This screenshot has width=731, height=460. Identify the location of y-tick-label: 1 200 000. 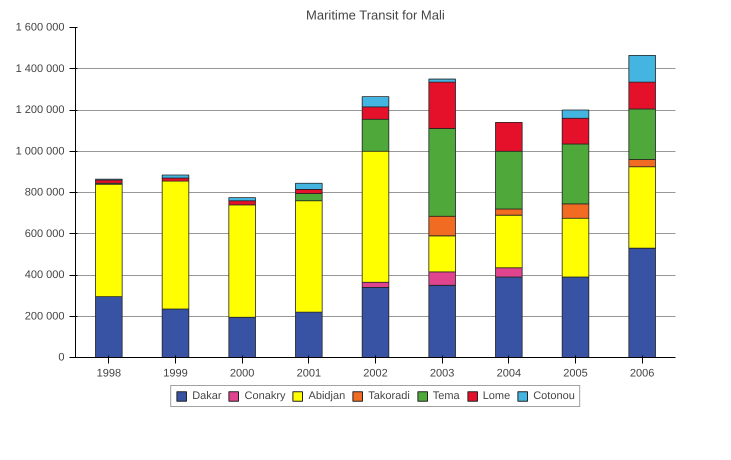
(40, 110).